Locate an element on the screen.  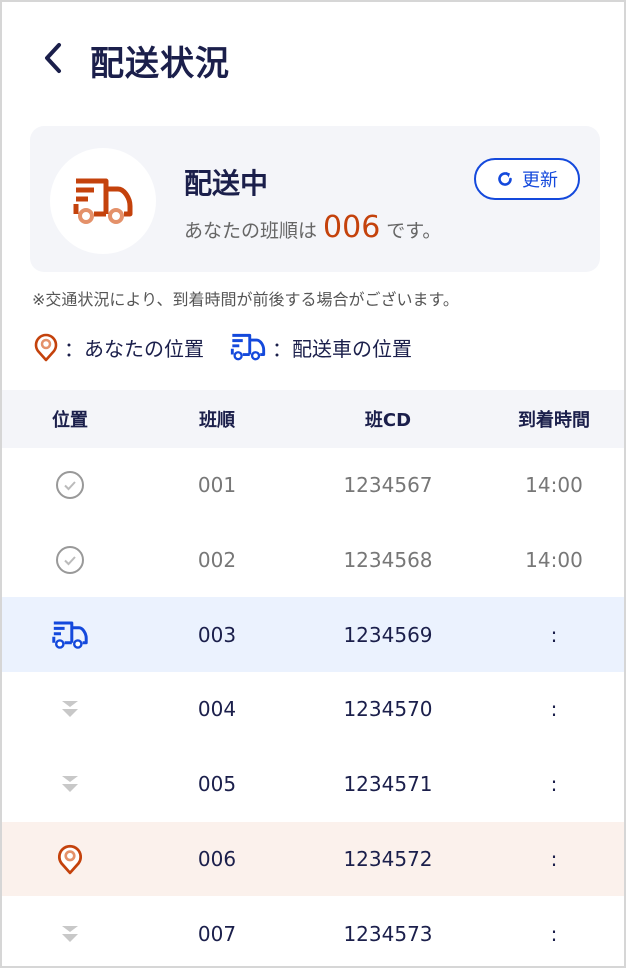
traffic-note: ※交通状況により、到着時間が前後する場合がございます。 is located at coordinates (245, 299).